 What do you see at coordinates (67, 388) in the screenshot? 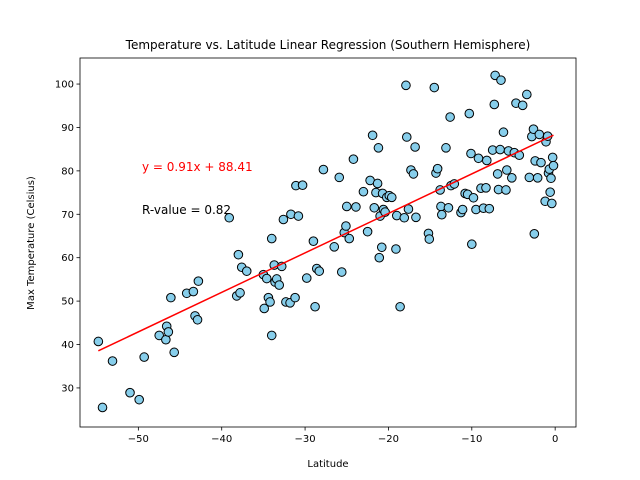
I see `y-tick-label: 30` at bounding box center [67, 388].